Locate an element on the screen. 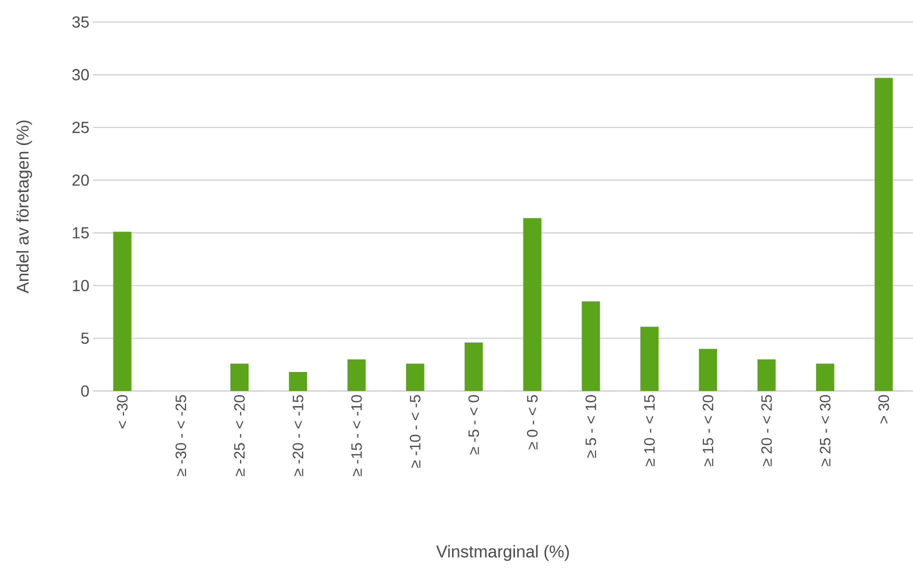 Image resolution: width=913 pixels, height=574 pixels. x-tick-label: ≥ -10 - < -5 is located at coordinates (415, 431).